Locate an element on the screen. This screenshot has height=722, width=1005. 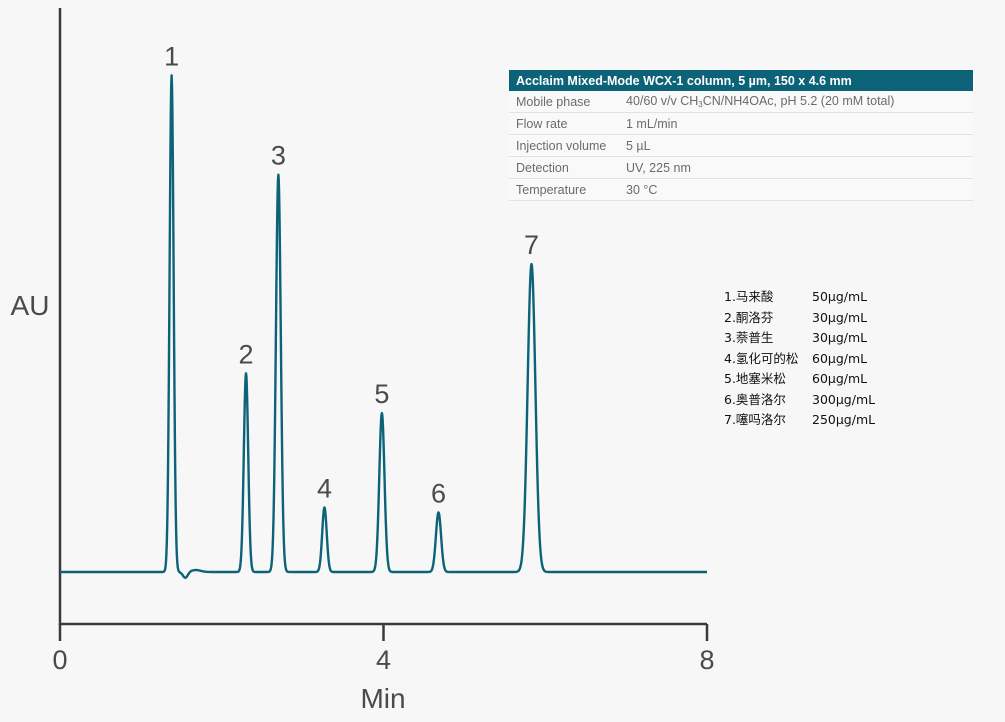
legend-item: 5.地塞米松 60µg/mL is located at coordinates (799, 379).